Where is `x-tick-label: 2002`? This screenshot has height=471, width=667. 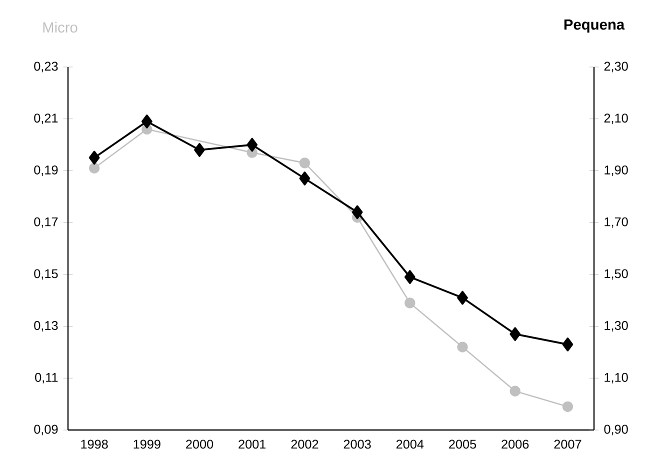 x-tick-label: 2002 is located at coordinates (304, 444).